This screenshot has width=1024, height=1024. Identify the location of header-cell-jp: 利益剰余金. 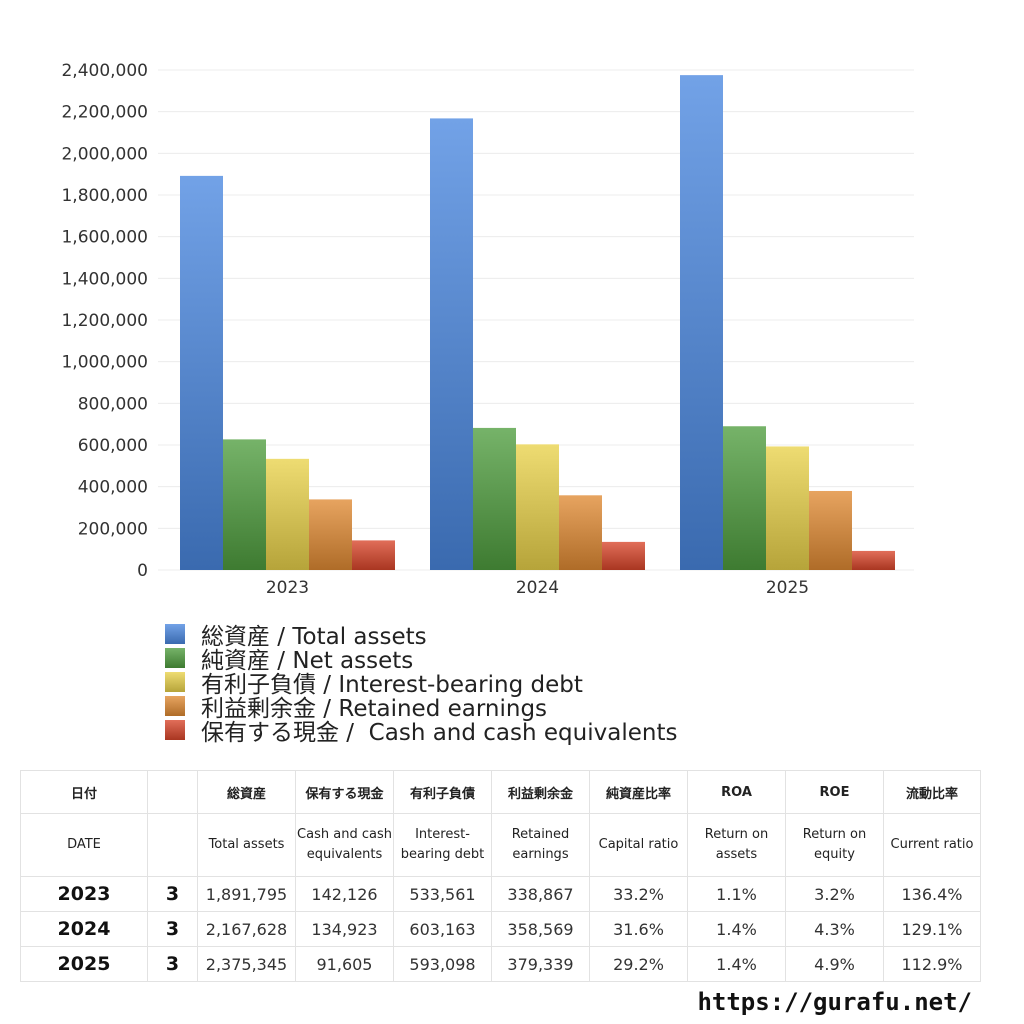
(540, 792).